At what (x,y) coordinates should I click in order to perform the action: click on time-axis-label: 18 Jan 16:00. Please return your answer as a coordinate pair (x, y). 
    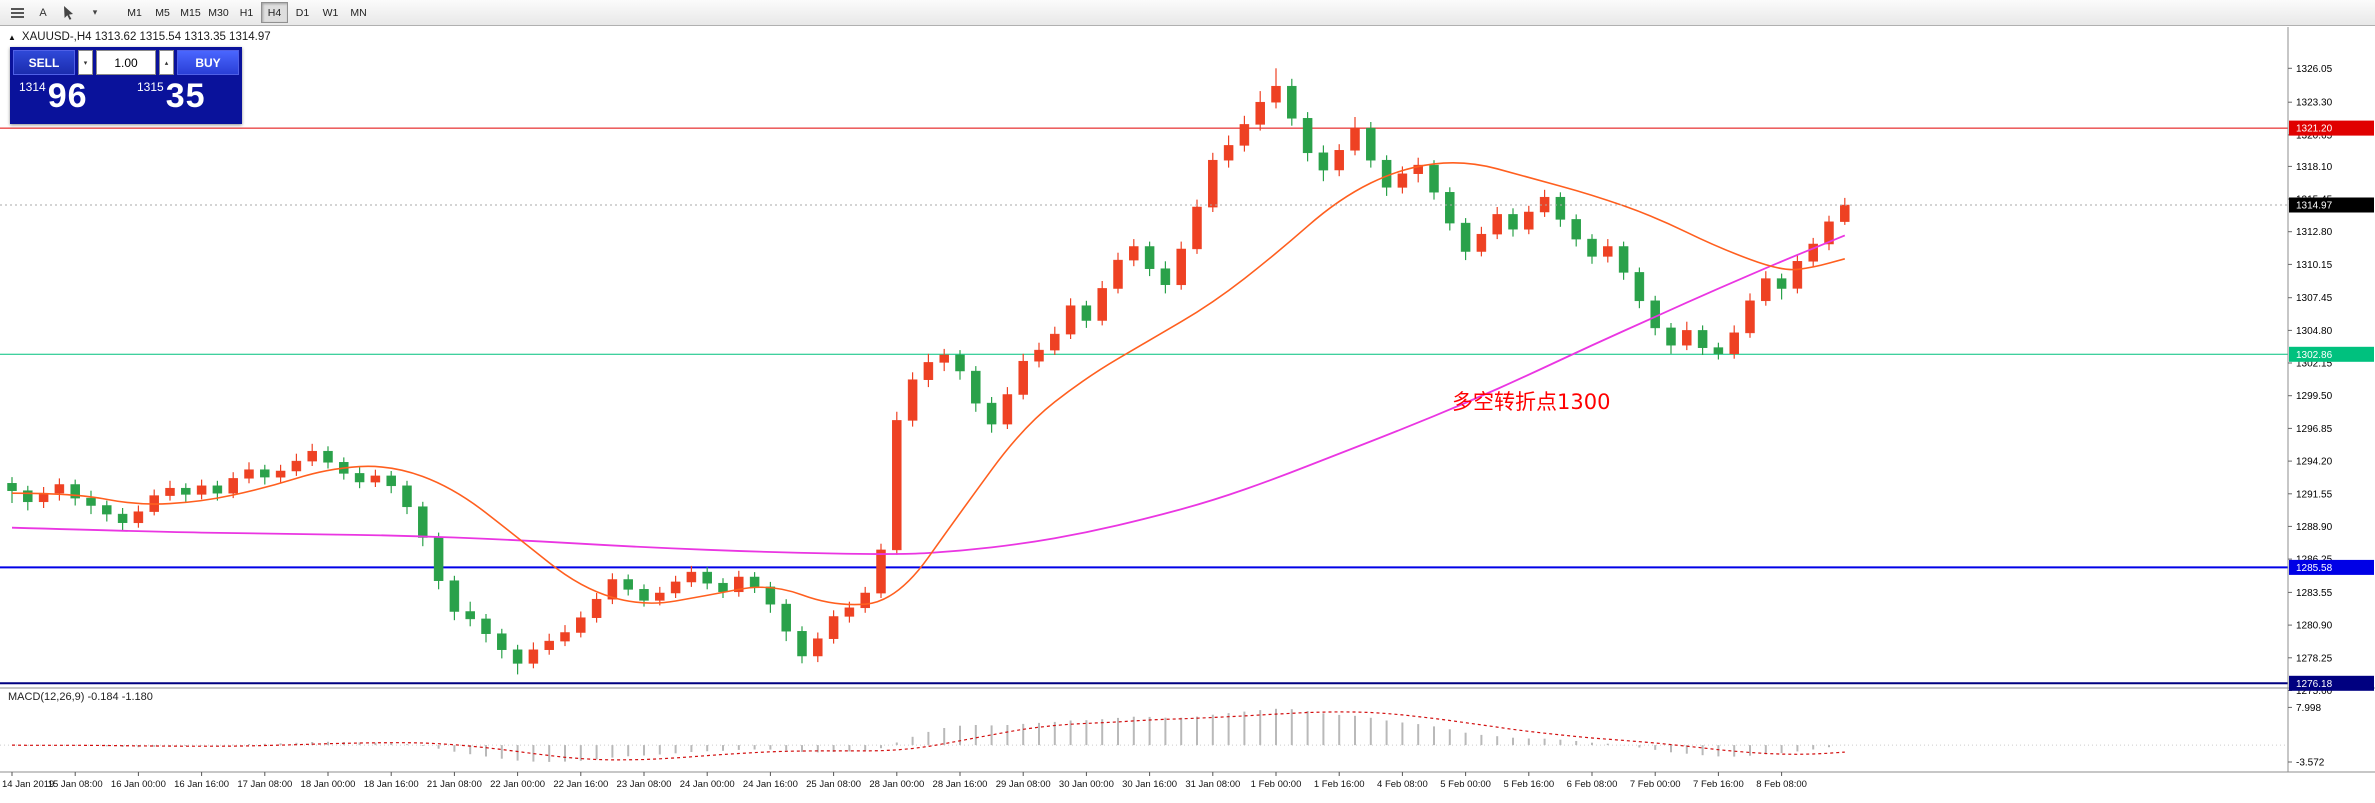
    Looking at the image, I should click on (391, 784).